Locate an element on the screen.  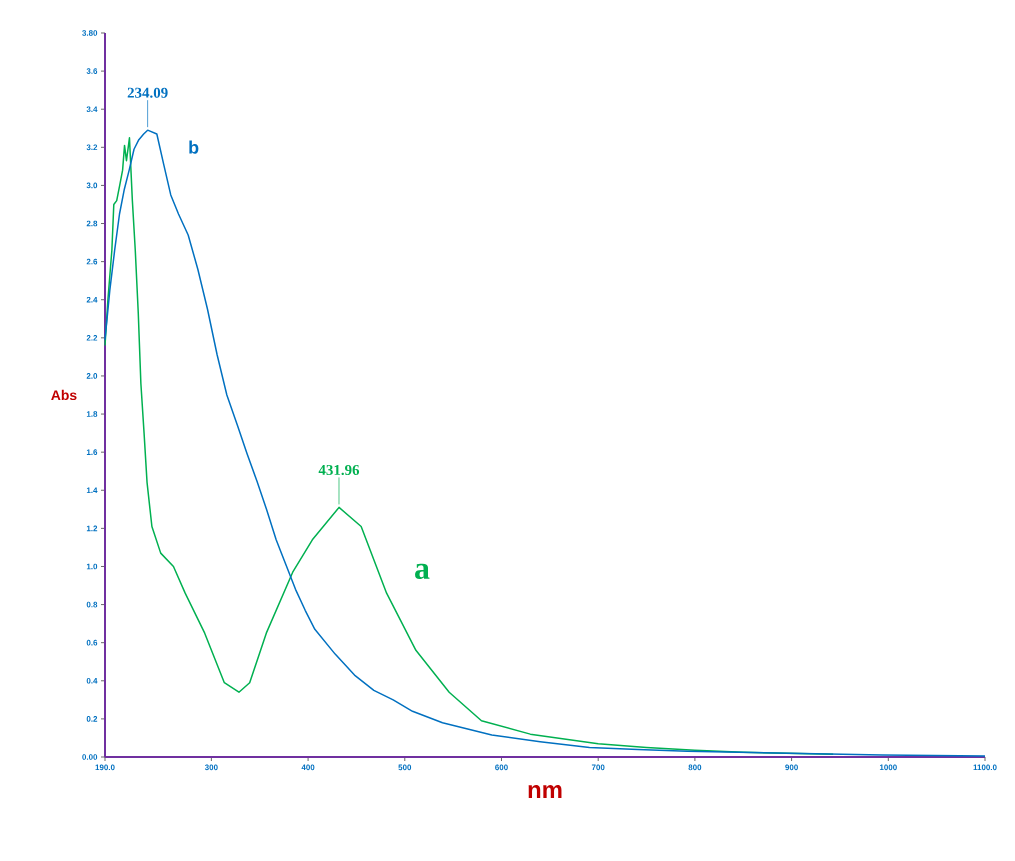
y-axis-title: Abs is located at coordinates (64, 395).